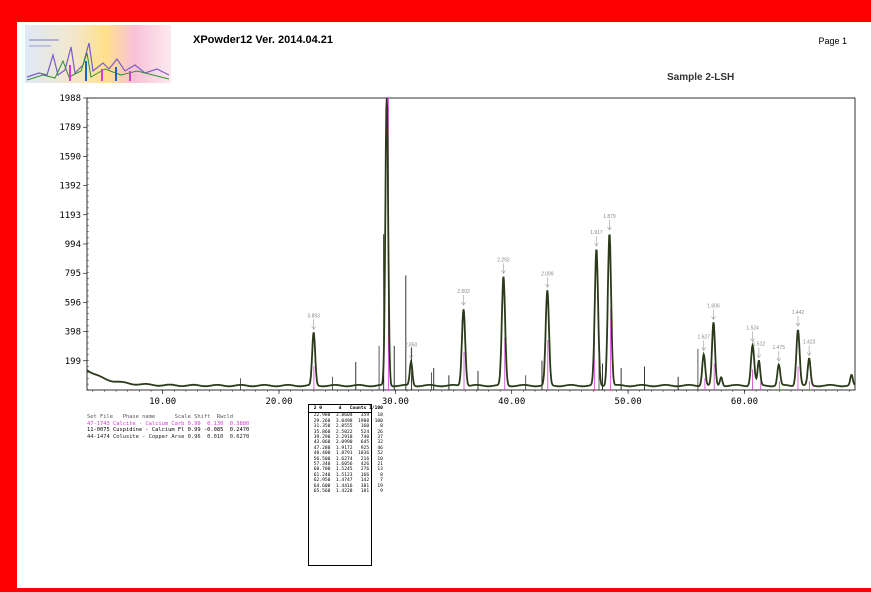 The height and width of the screenshot is (592, 871). I want to click on peak-label: 1.423, so click(809, 342).